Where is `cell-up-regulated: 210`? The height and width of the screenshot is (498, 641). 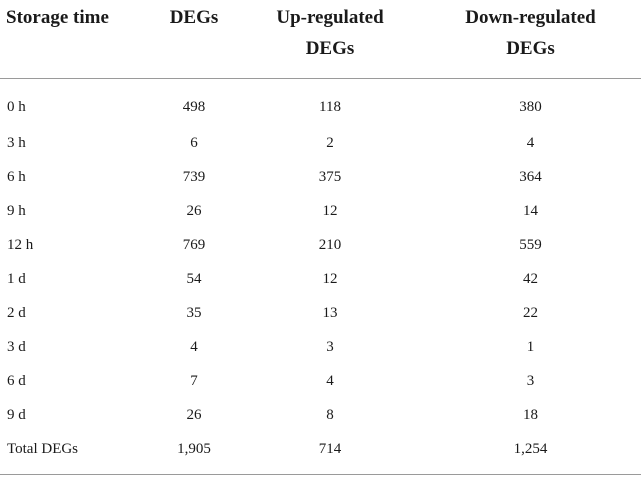
cell-up-regulated: 210 is located at coordinates (330, 244).